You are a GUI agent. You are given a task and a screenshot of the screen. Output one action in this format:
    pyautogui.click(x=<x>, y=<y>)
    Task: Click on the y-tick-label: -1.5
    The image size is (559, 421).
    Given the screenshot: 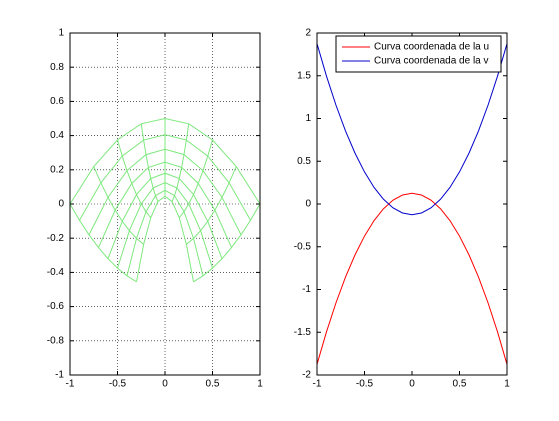 What is the action you would take?
    pyautogui.click(x=303, y=332)
    